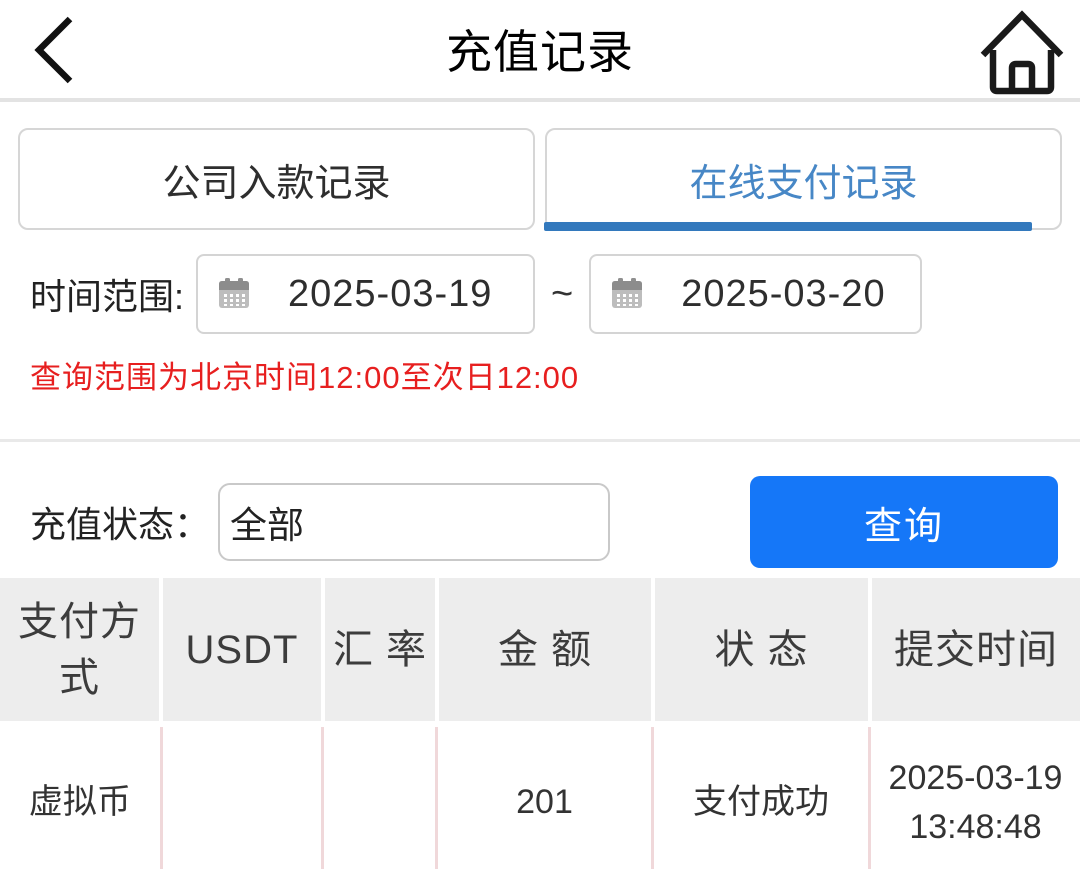 The height and width of the screenshot is (869, 1080). Describe the element at coordinates (544, 798) in the screenshot. I see `cell-amount: 201` at that location.